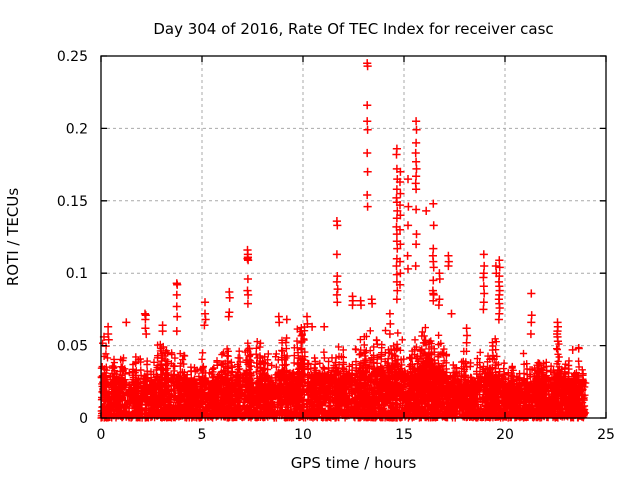 This screenshot has width=640, height=480. I want to click on x-axis-label: GPS time / hours, so click(353, 463).